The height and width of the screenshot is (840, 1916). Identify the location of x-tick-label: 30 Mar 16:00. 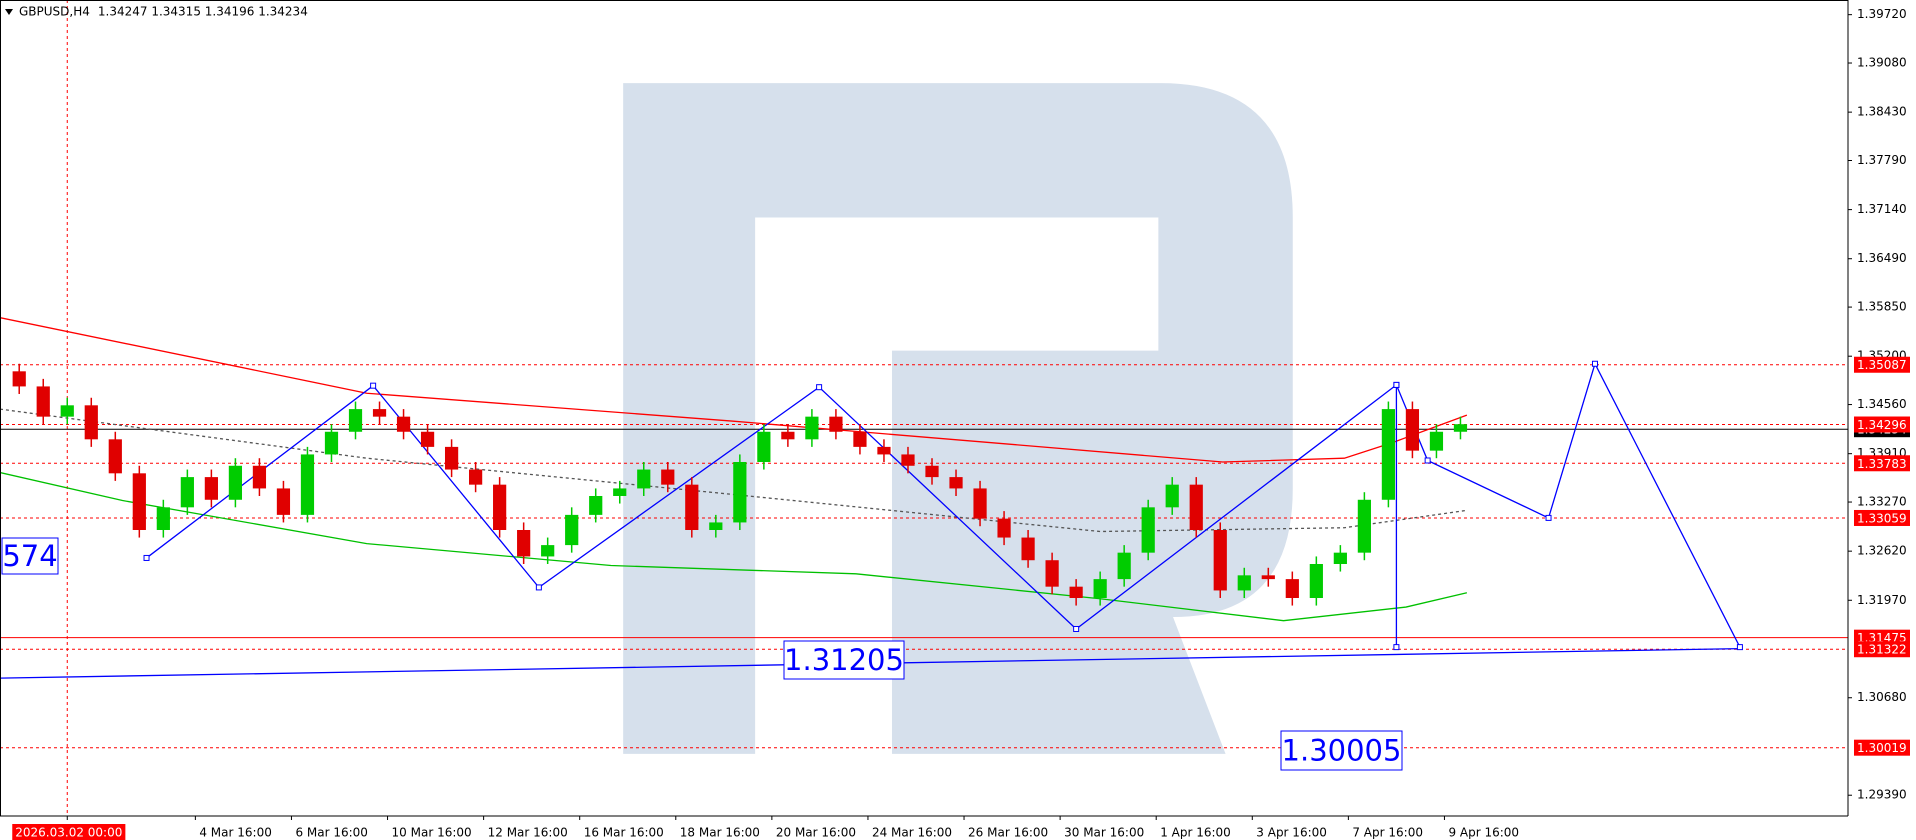
(1104, 833).